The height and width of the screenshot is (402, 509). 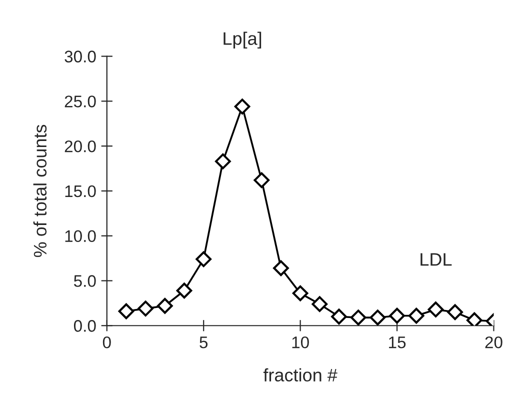 I want to click on y-tick-label: 25.0, so click(x=80, y=102).